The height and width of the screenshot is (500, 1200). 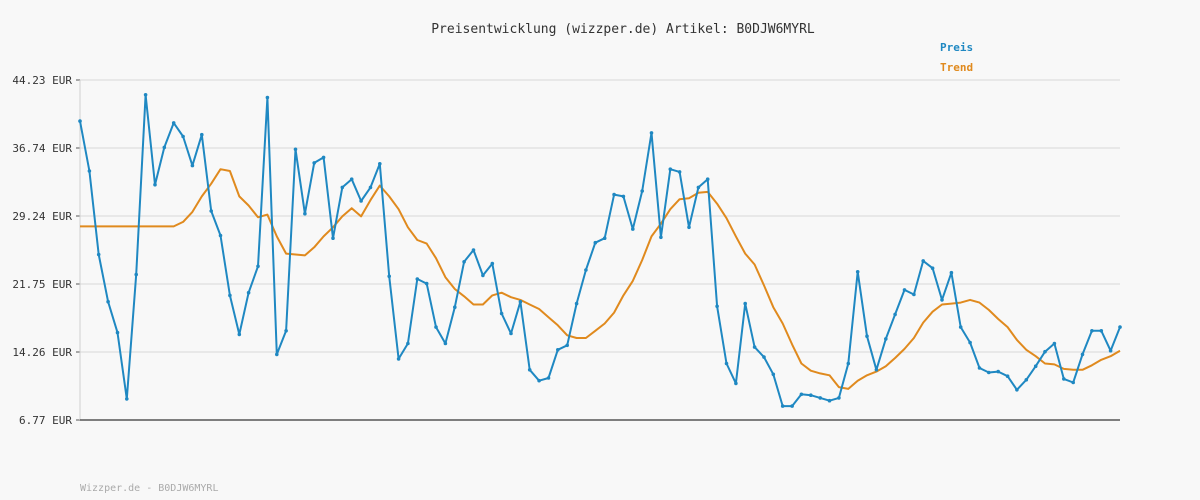 What do you see at coordinates (42, 80) in the screenshot?
I see `y-tick-label: 44.23 EUR` at bounding box center [42, 80].